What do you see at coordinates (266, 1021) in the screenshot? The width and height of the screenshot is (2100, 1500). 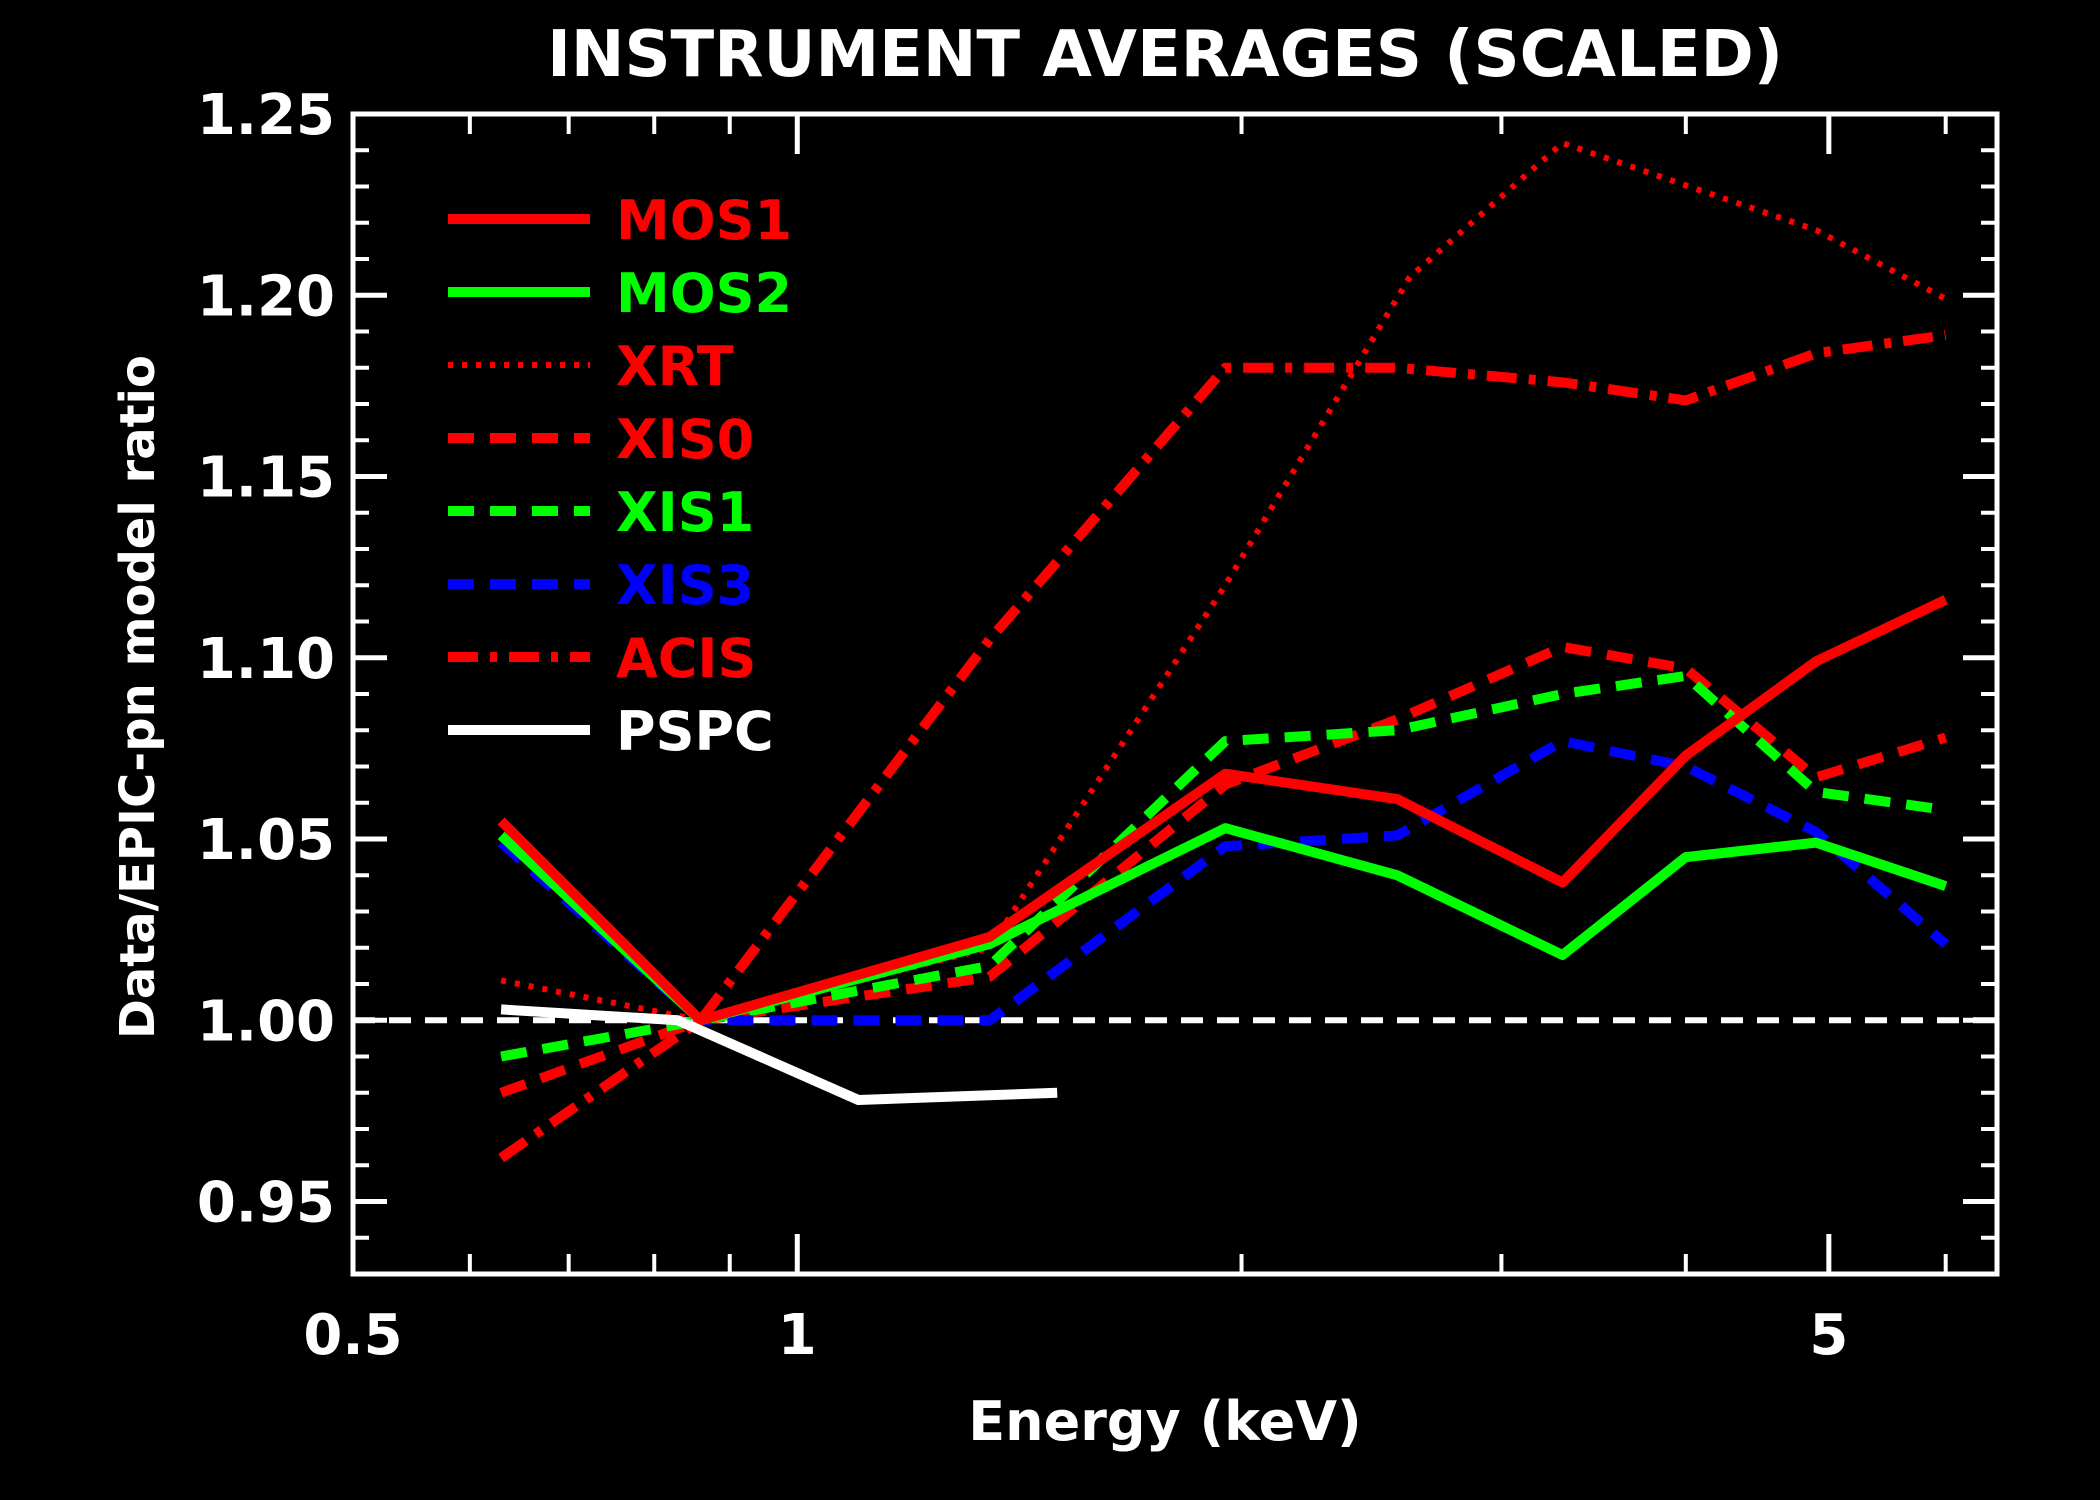 I see `y-tick-label: 1.00` at bounding box center [266, 1021].